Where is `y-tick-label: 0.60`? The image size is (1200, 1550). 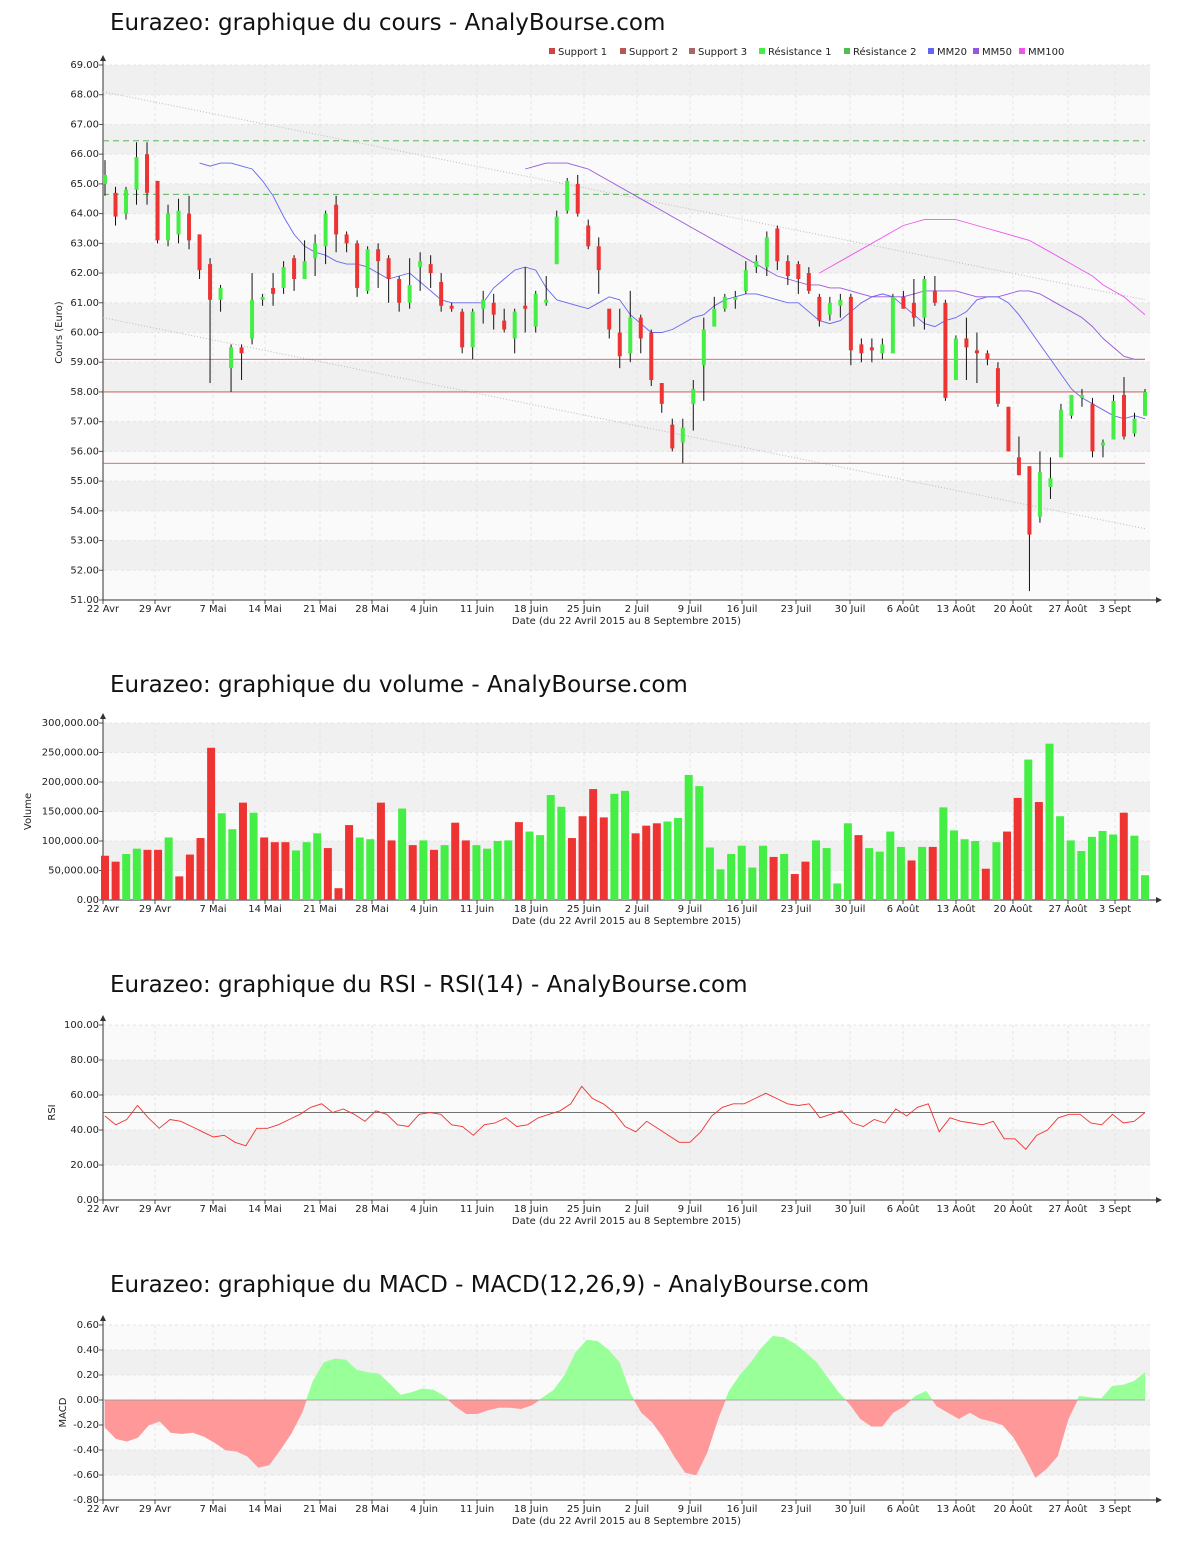 y-tick-label: 0.60 is located at coordinates (88, 1325).